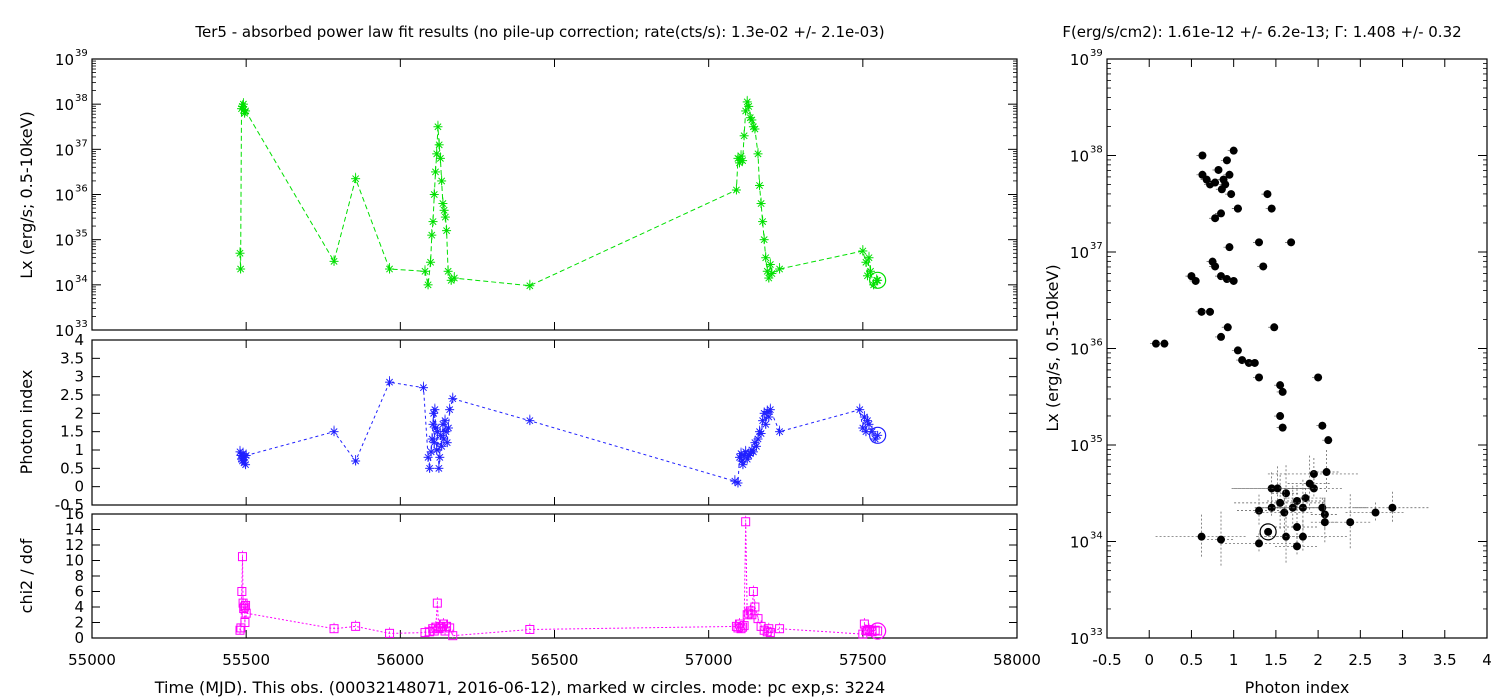 The width and height of the screenshot is (1500, 700). I want to click on lx-point-49-d2, so click(766, 258).